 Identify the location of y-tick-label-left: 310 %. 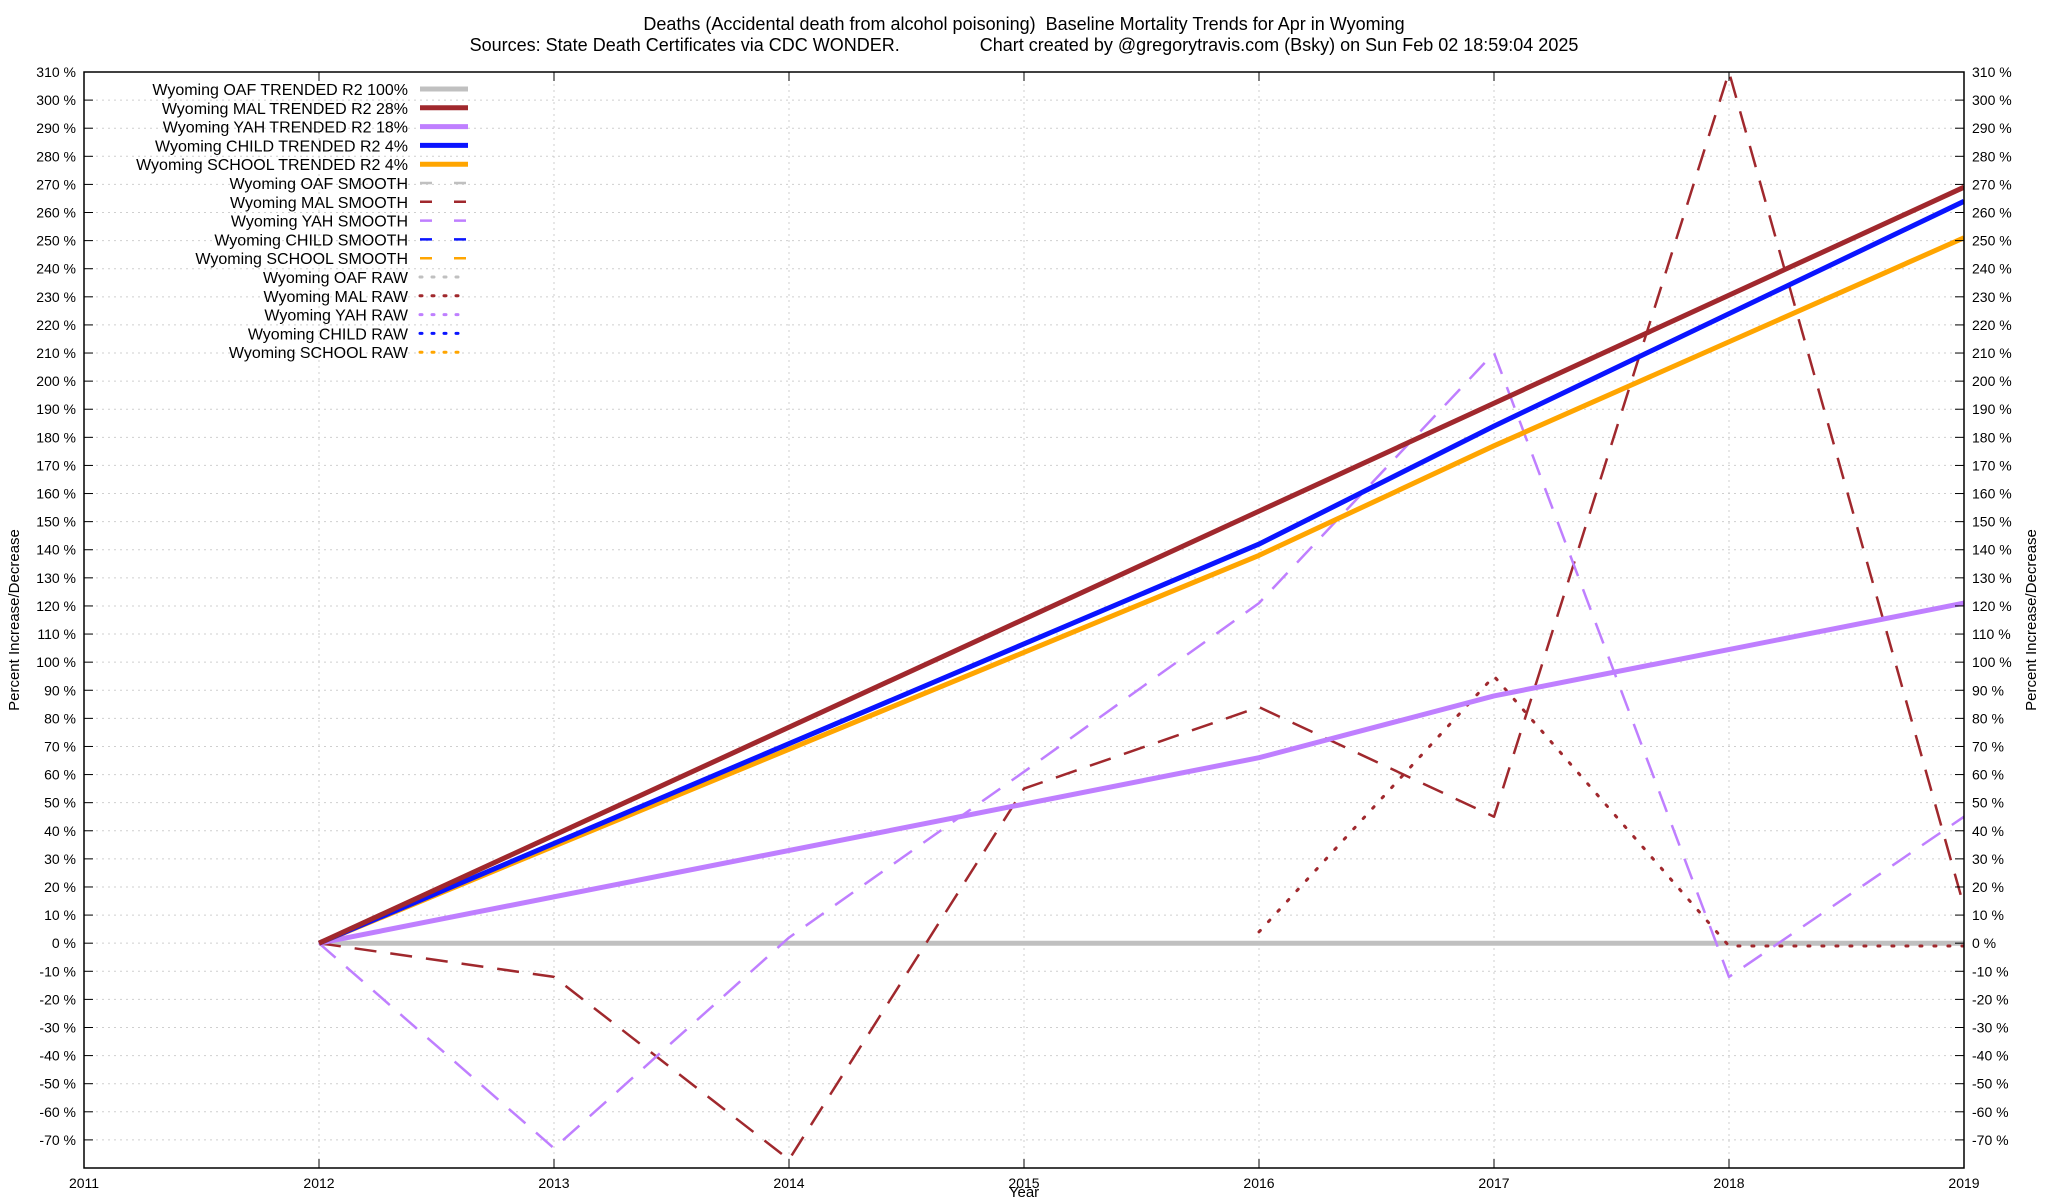
(56, 72).